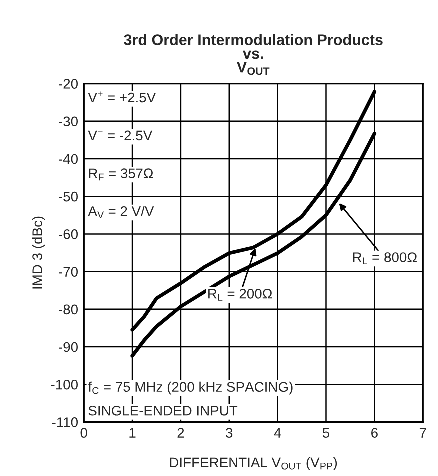 The height and width of the screenshot is (476, 438). Describe the element at coordinates (68, 235) in the screenshot. I see `y-tick-label: -60` at that location.